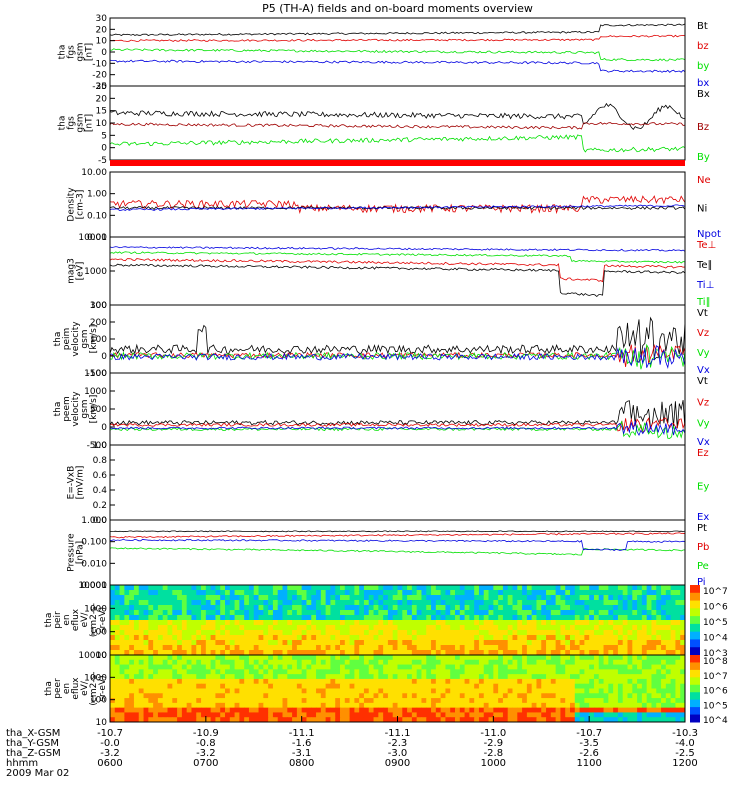 This screenshot has width=750, height=800. What do you see at coordinates (703, 566) in the screenshot?
I see `legend-entry-Pe: Pe` at bounding box center [703, 566].